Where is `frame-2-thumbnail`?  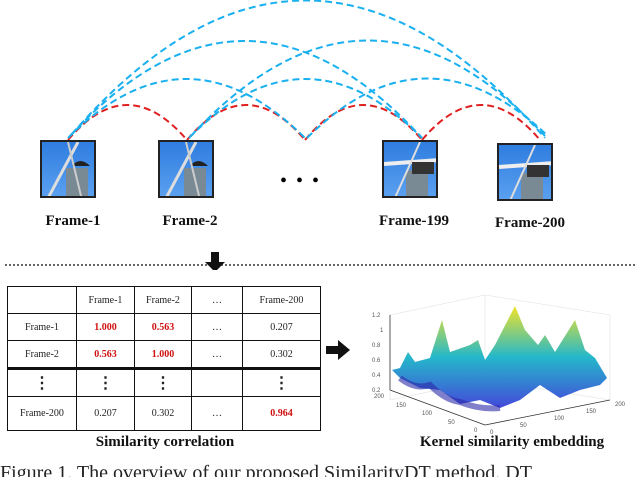
frame-2-thumbnail is located at coordinates (186, 169).